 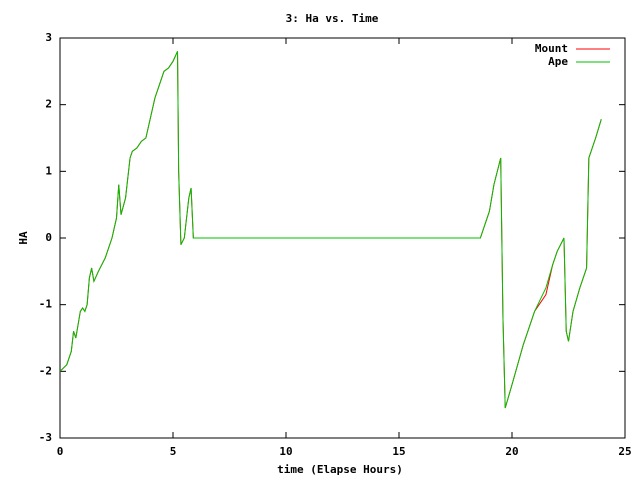 What do you see at coordinates (551, 48) in the screenshot?
I see `legend-label: Mount` at bounding box center [551, 48].